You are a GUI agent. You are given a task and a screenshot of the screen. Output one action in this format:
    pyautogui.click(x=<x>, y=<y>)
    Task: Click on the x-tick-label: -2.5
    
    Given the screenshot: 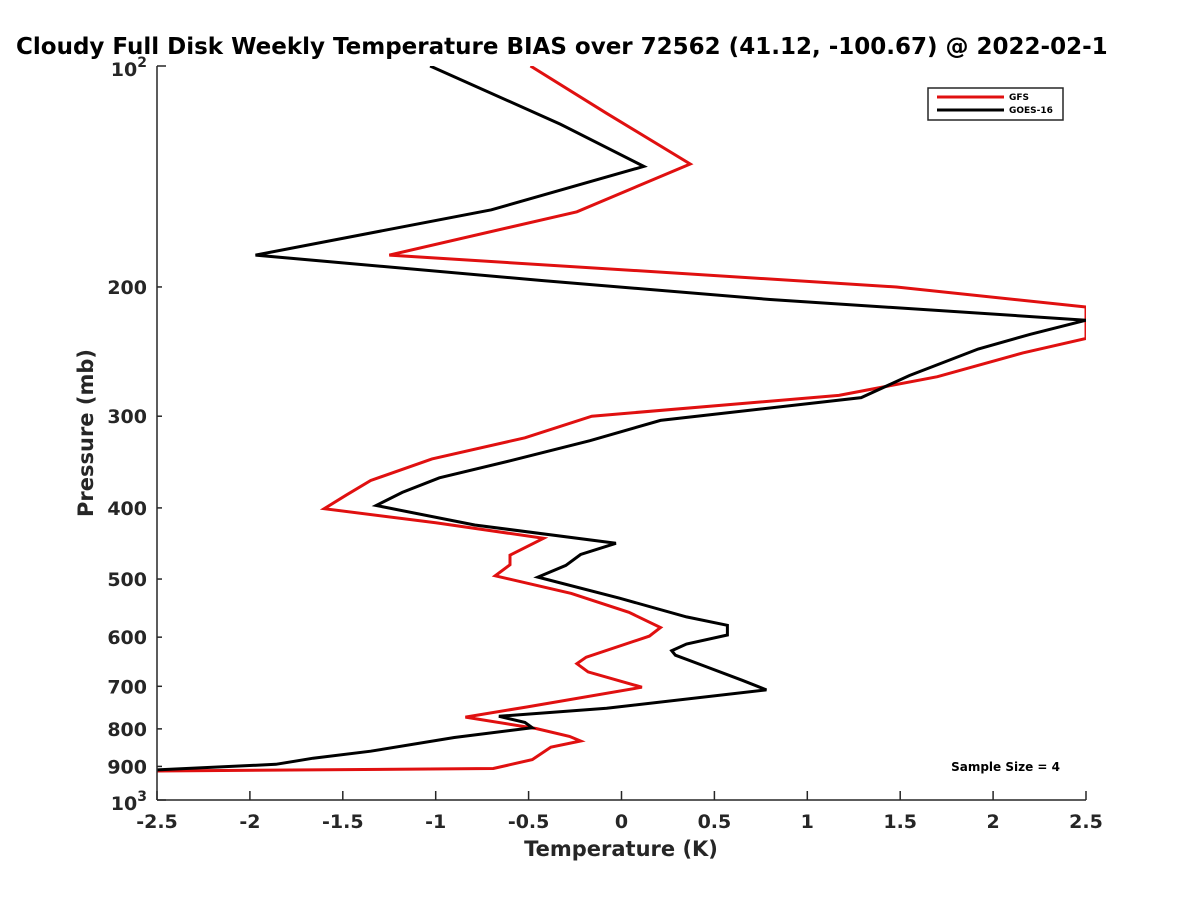 What is the action you would take?
    pyautogui.click(x=157, y=822)
    